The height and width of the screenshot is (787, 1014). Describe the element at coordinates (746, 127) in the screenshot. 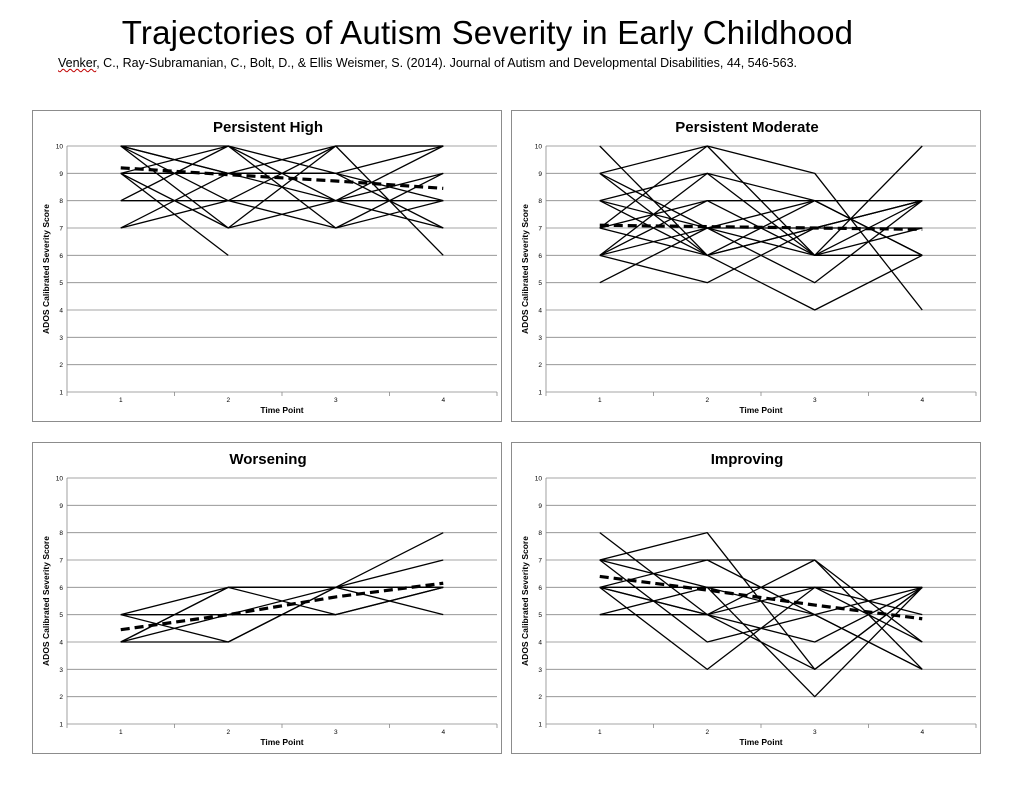

I see `chart-title: Persistent Moderate` at that location.